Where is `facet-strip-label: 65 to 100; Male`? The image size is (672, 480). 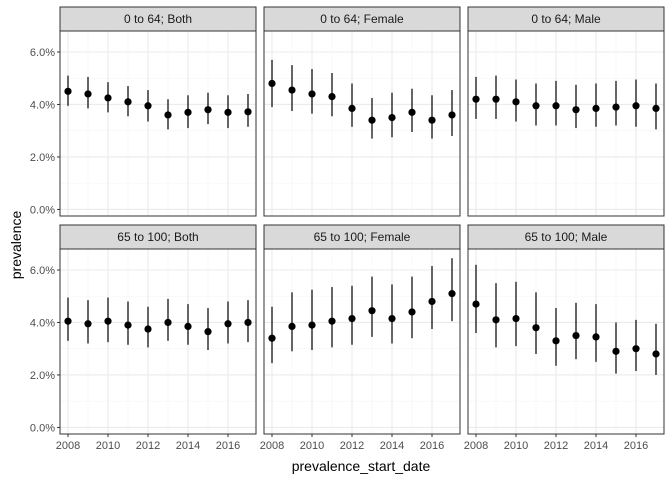
facet-strip-label: 65 to 100; Male is located at coordinates (566, 237).